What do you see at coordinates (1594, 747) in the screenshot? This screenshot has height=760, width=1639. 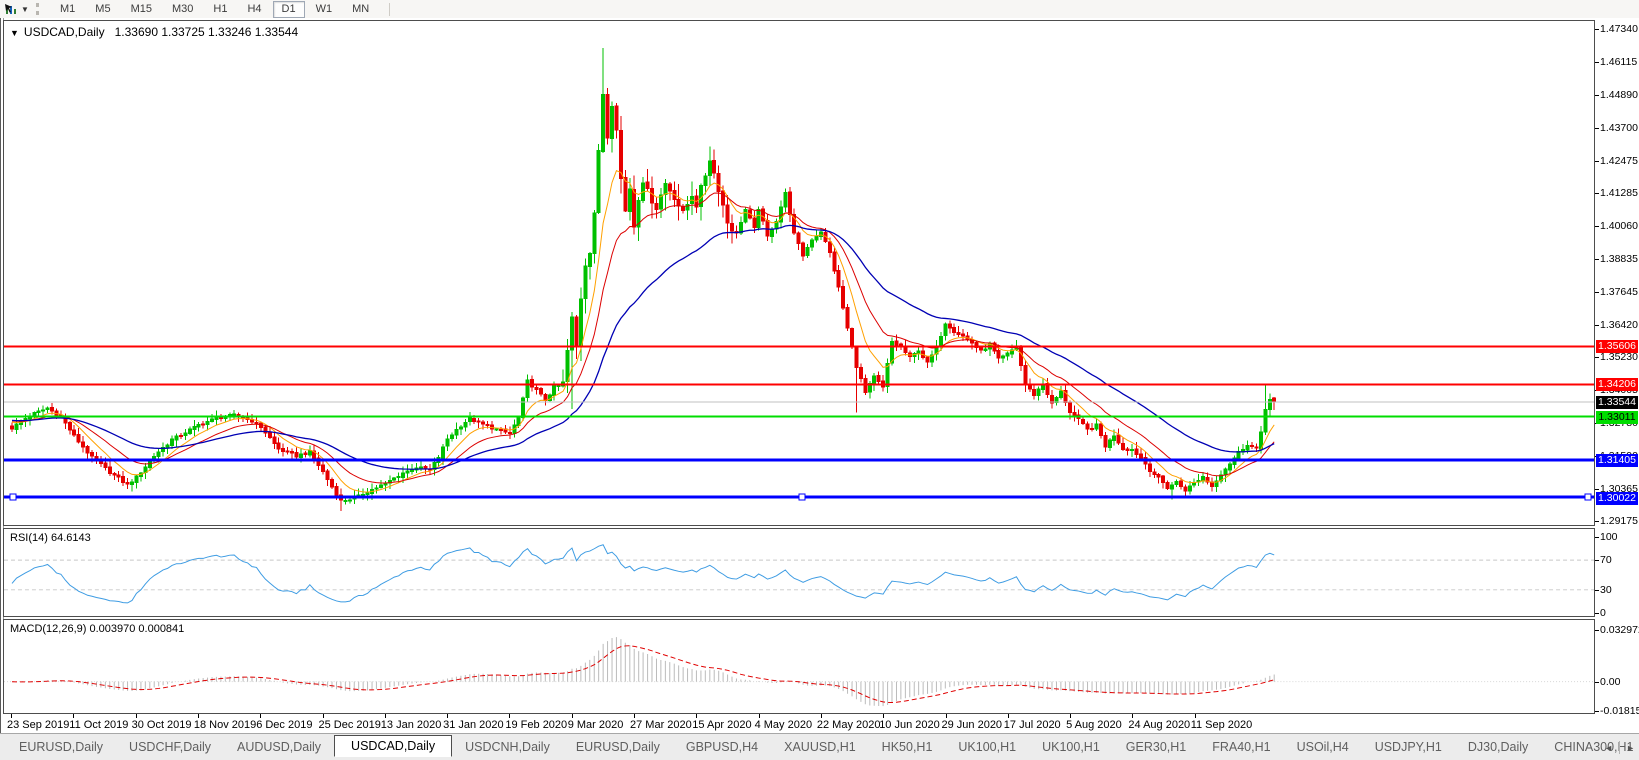 I see `tab-china300-h1: CHINA300,H1` at bounding box center [1594, 747].